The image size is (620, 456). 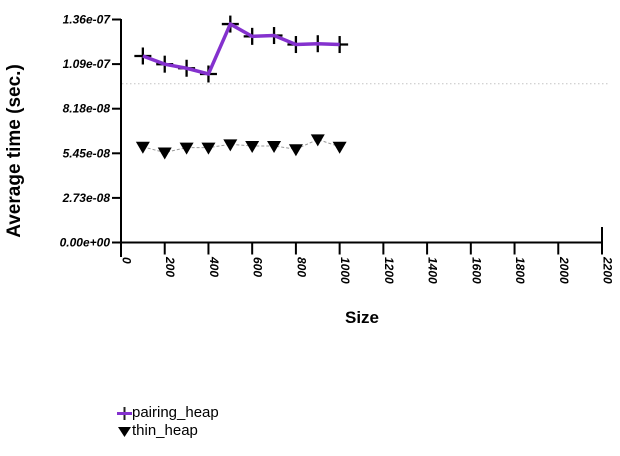 What do you see at coordinates (564, 270) in the screenshot?
I see `x-tick-label: 2000` at bounding box center [564, 270].